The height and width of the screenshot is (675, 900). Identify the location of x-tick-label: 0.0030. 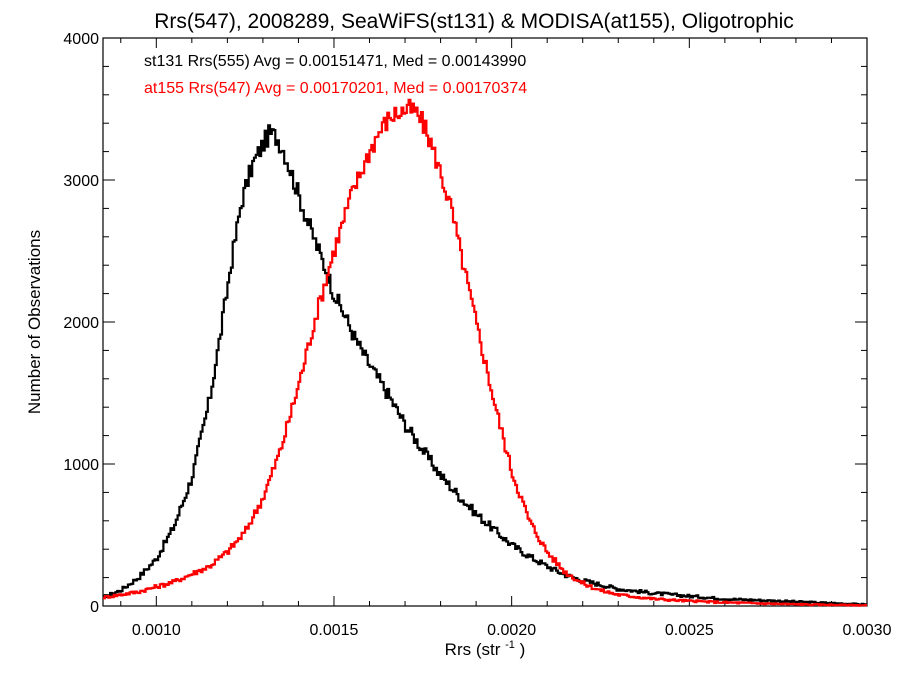
(867, 630).